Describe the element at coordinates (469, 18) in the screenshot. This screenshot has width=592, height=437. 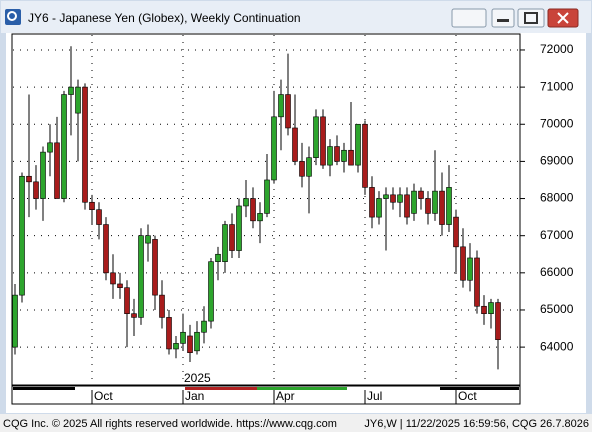
I see `link-button` at that location.